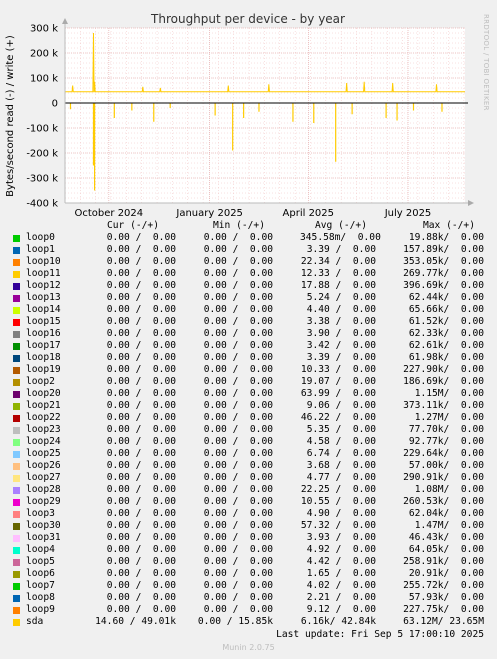 The width and height of the screenshot is (497, 659). Describe the element at coordinates (43, 501) in the screenshot. I see `legend-name: loop29` at that location.